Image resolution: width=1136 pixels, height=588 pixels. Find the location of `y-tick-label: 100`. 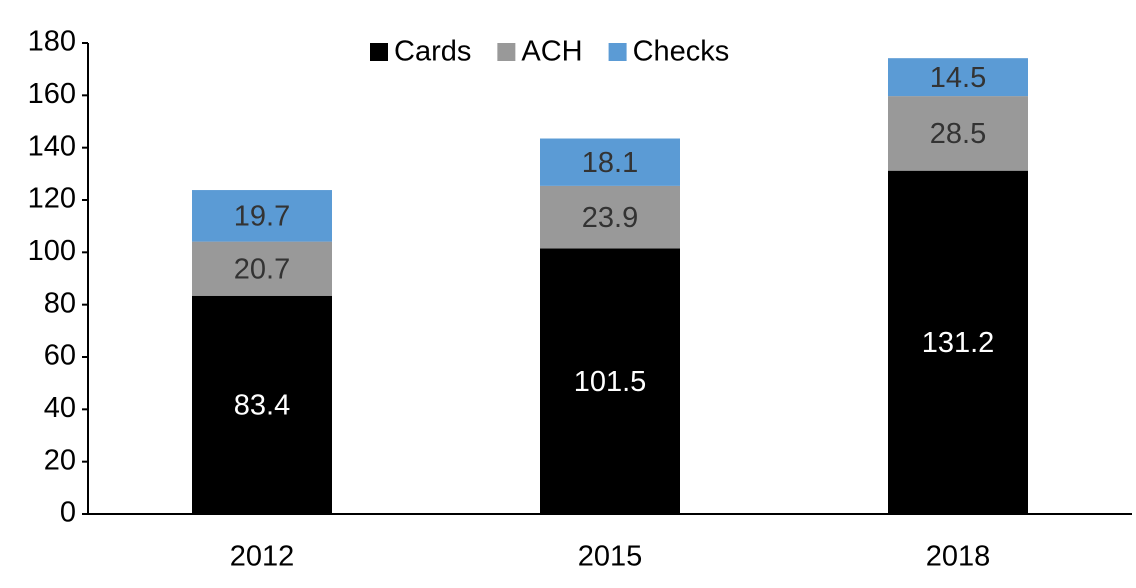

y-tick-label: 100 is located at coordinates (52, 251).